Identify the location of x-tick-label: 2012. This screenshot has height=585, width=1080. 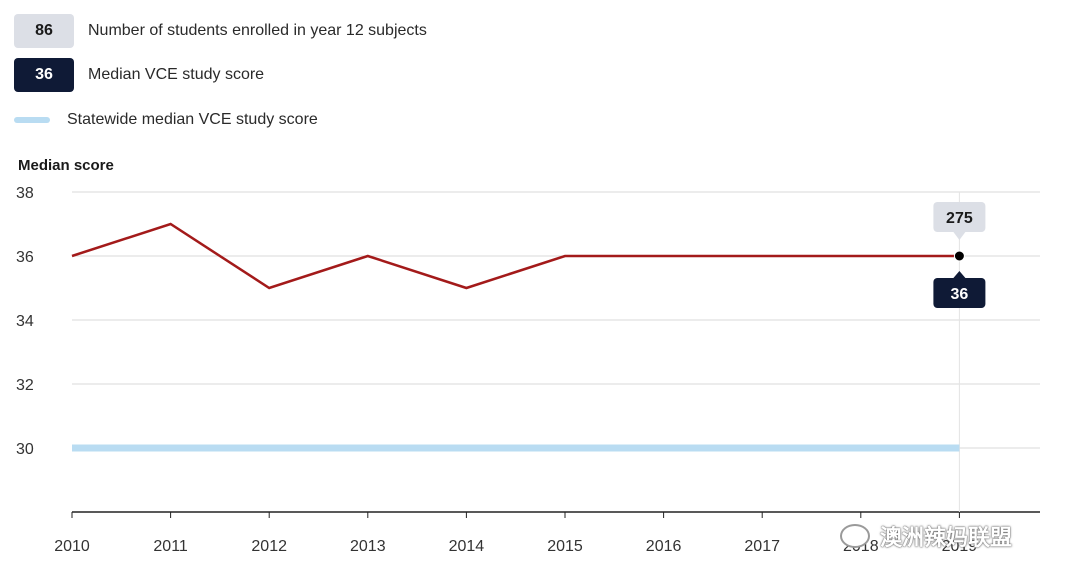
(269, 546).